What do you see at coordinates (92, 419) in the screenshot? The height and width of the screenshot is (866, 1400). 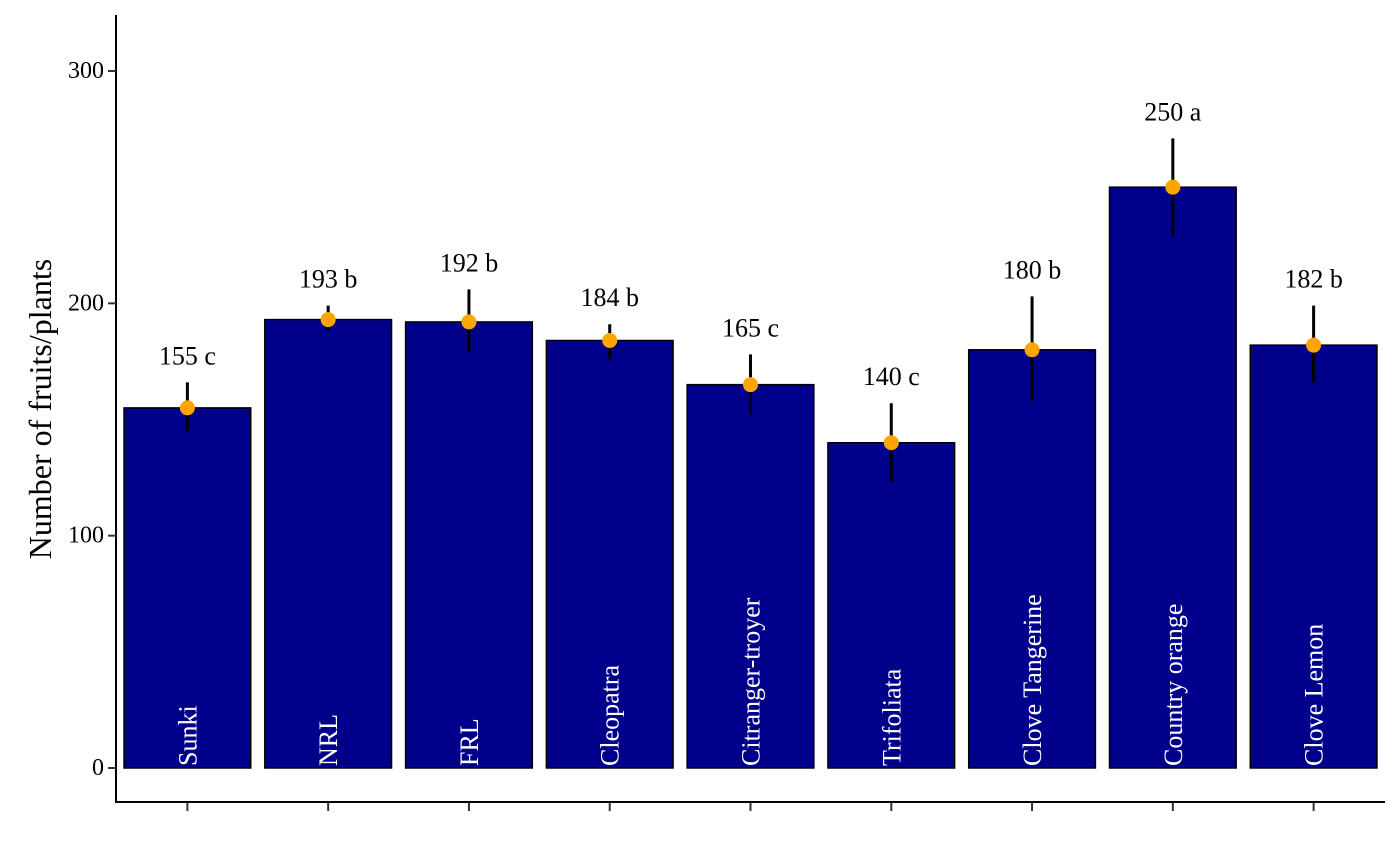 I see `y-axis: 0 100 200 300` at bounding box center [92, 419].